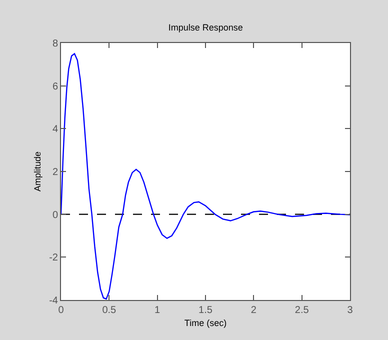 This screenshot has width=388, height=340. What do you see at coordinates (55, 172) in the screenshot?
I see `y-tick-label: 2` at bounding box center [55, 172].